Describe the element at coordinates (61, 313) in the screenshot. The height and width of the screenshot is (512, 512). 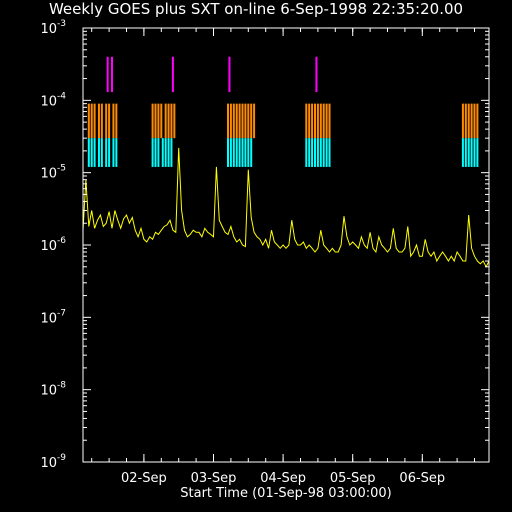
I see `y-tick-exponent: -7` at that location.